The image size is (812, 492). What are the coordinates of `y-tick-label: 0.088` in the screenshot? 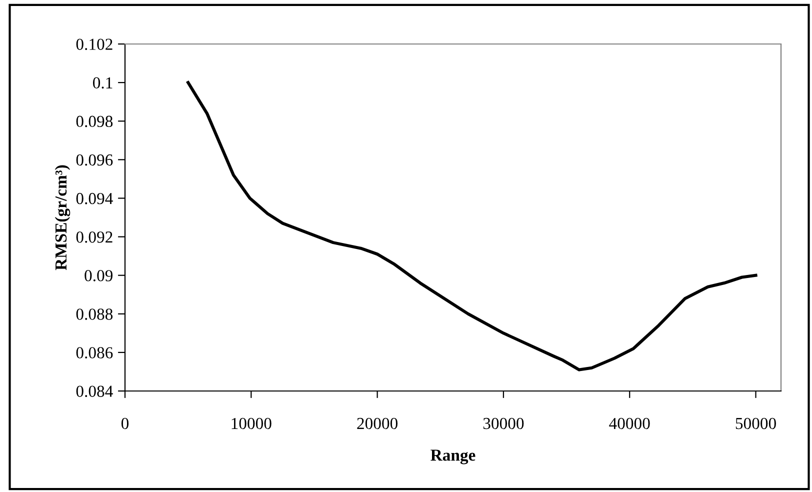 It's located at (94, 314).